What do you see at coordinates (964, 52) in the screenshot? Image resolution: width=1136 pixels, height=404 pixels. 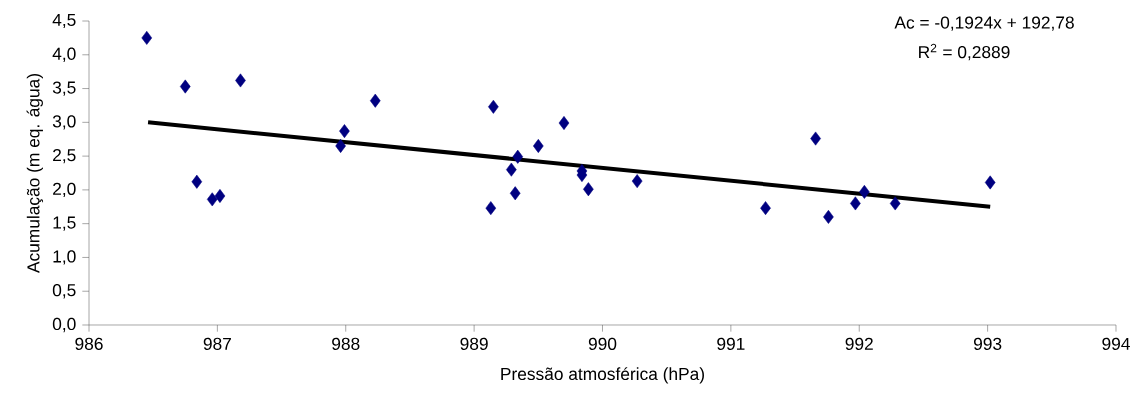 I see `annotation: R$^{2}$ = 0,2889` at bounding box center [964, 52].